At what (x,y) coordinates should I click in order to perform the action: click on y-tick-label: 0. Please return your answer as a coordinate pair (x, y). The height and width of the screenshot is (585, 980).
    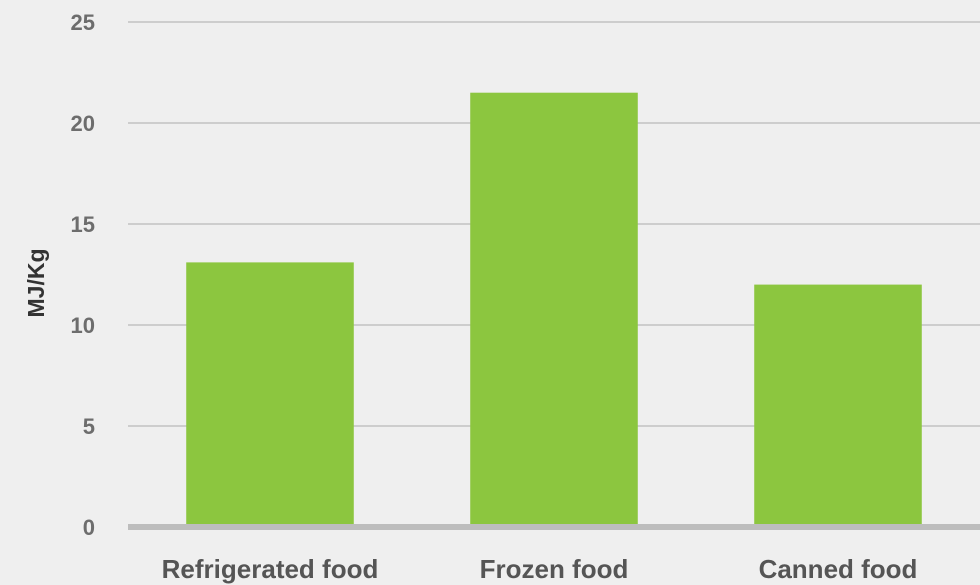
    Looking at the image, I should click on (89, 527).